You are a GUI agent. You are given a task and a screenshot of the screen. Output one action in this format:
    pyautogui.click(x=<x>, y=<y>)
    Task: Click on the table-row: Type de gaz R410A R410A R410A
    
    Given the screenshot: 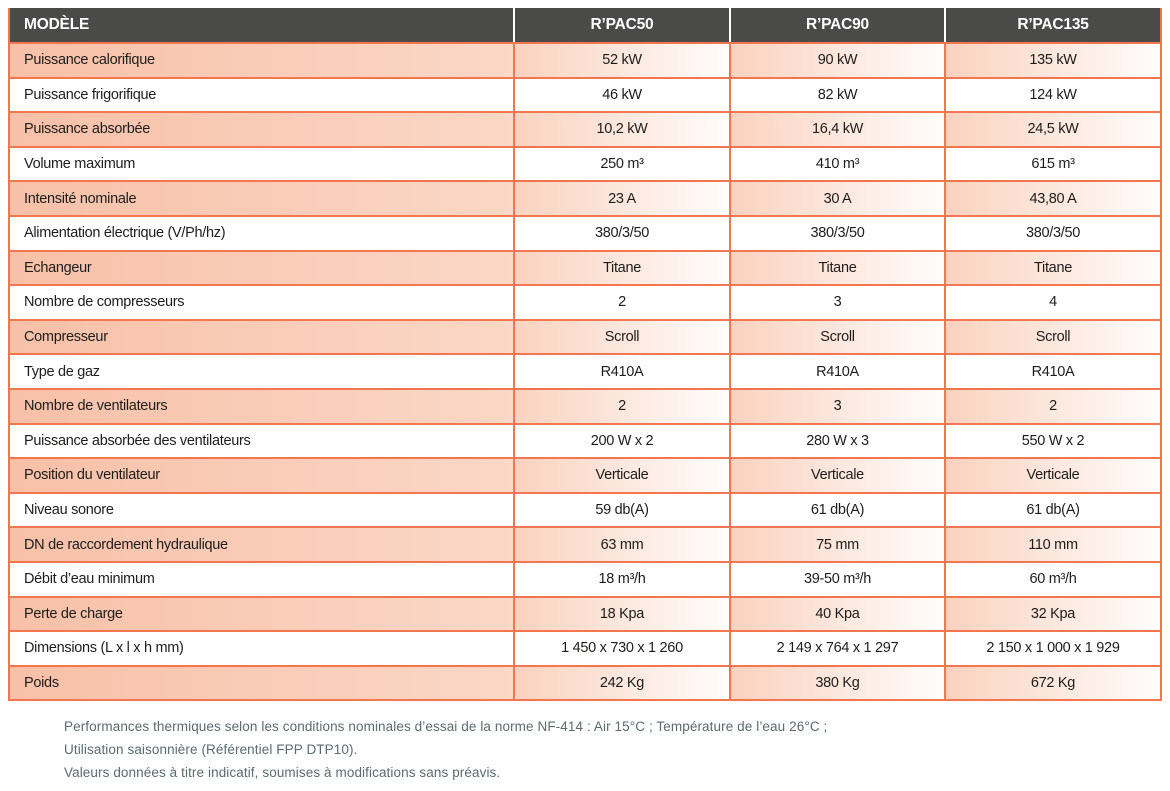 What is the action you would take?
    pyautogui.click(x=585, y=372)
    